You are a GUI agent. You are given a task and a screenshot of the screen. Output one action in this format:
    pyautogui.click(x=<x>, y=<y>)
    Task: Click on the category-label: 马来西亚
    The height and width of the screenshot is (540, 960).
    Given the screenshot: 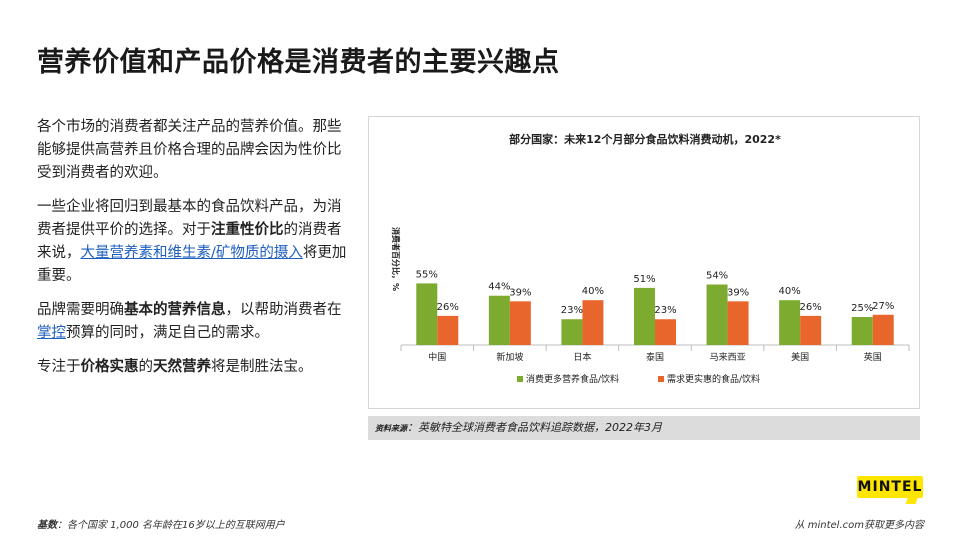 What is the action you would take?
    pyautogui.click(x=728, y=357)
    